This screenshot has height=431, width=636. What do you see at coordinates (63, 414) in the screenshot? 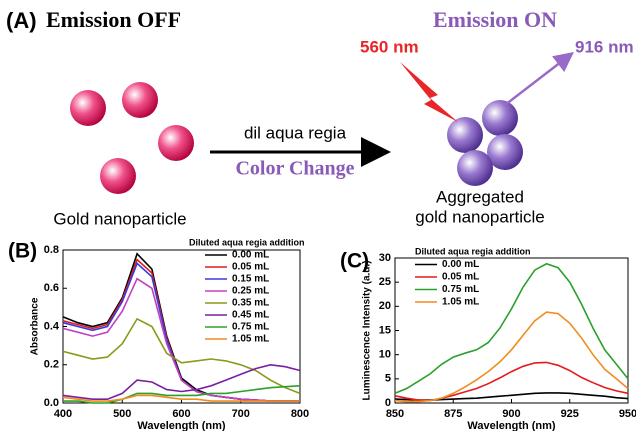
I see `x-tick-label: 400` at bounding box center [63, 414].